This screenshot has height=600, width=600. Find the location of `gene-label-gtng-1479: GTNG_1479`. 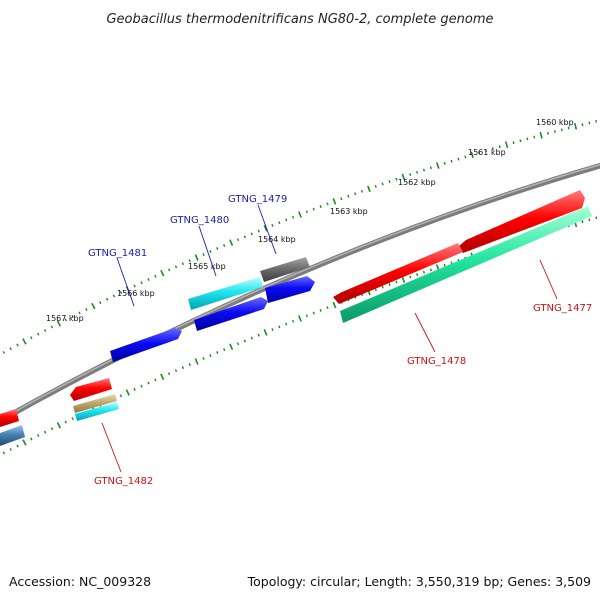

gene-label-gtng-1479: GTNG_1479 is located at coordinates (257, 199).